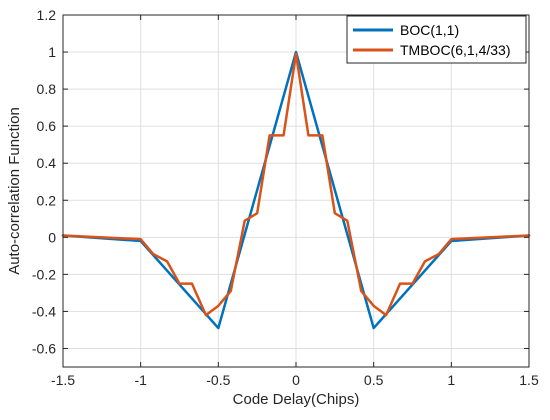 The height and width of the screenshot is (420, 550). What do you see at coordinates (44, 311) in the screenshot?
I see `y-tick-label: -0.4` at bounding box center [44, 311].